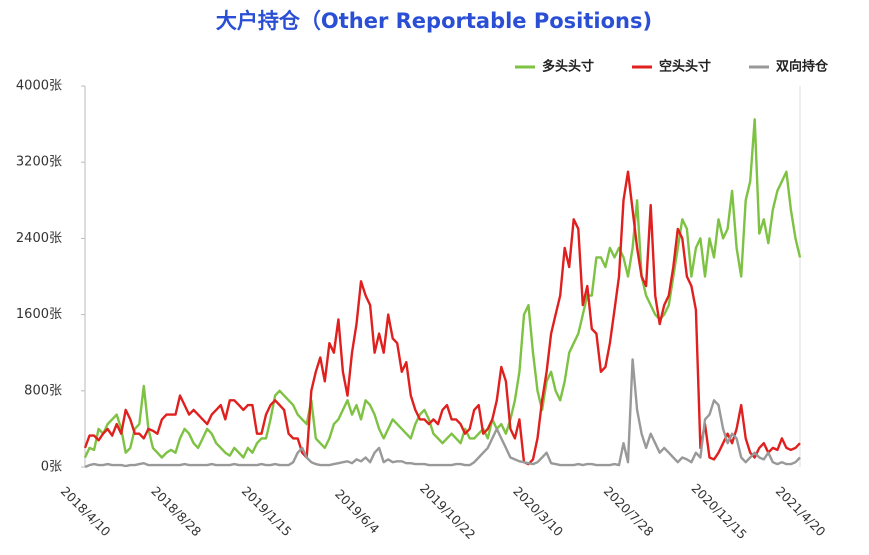 The image size is (869, 555). Describe the element at coordinates (39, 162) in the screenshot. I see `y-tick-label: 3200张` at that location.